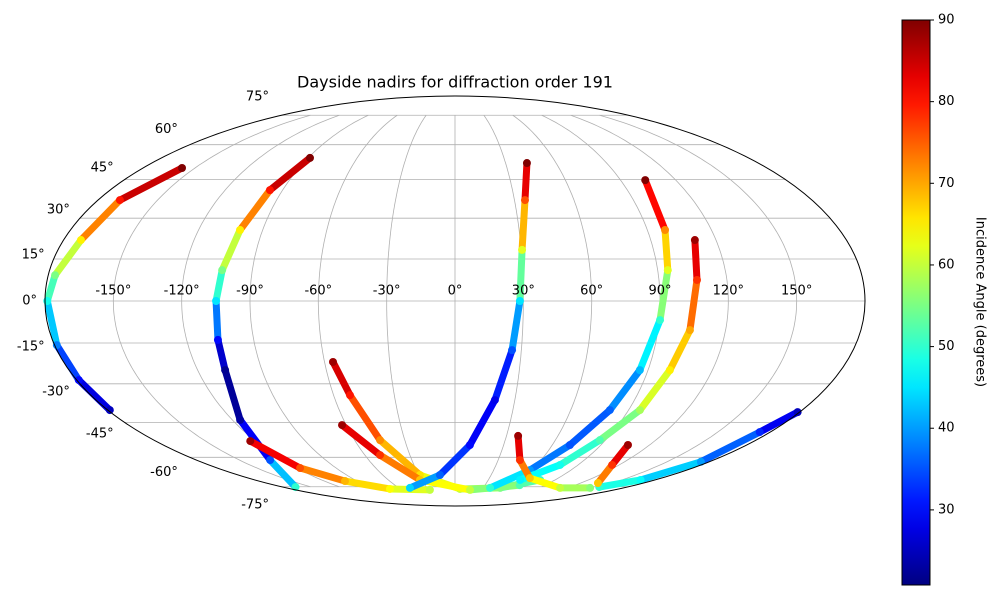  Describe the element at coordinates (455, 82) in the screenshot. I see `chart-title: Dayside nadirs for diffraction order 191` at that location.